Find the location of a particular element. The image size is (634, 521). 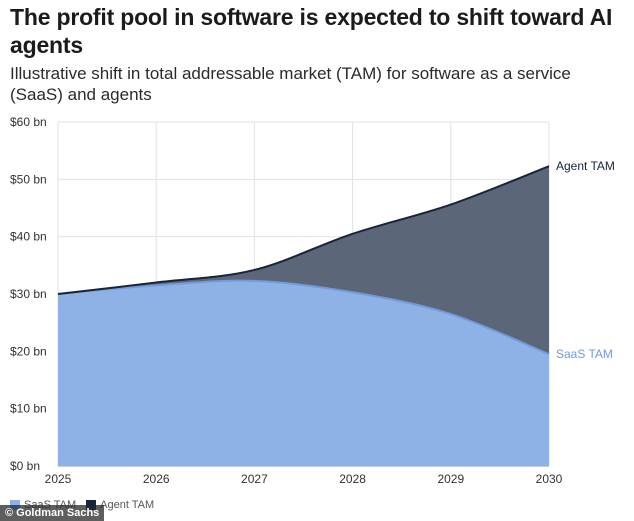

x-tick-label: 2026 is located at coordinates (156, 479).